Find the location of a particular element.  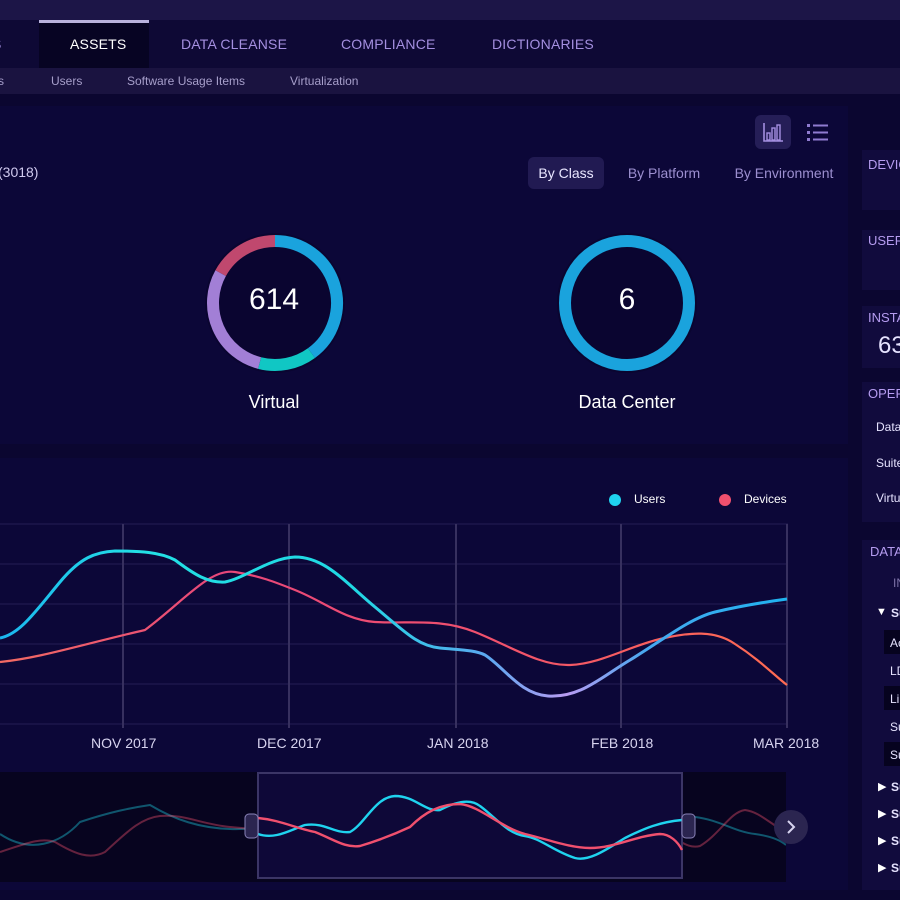

tab-data-cleanse: DATA CLEANSE is located at coordinates (234, 44).